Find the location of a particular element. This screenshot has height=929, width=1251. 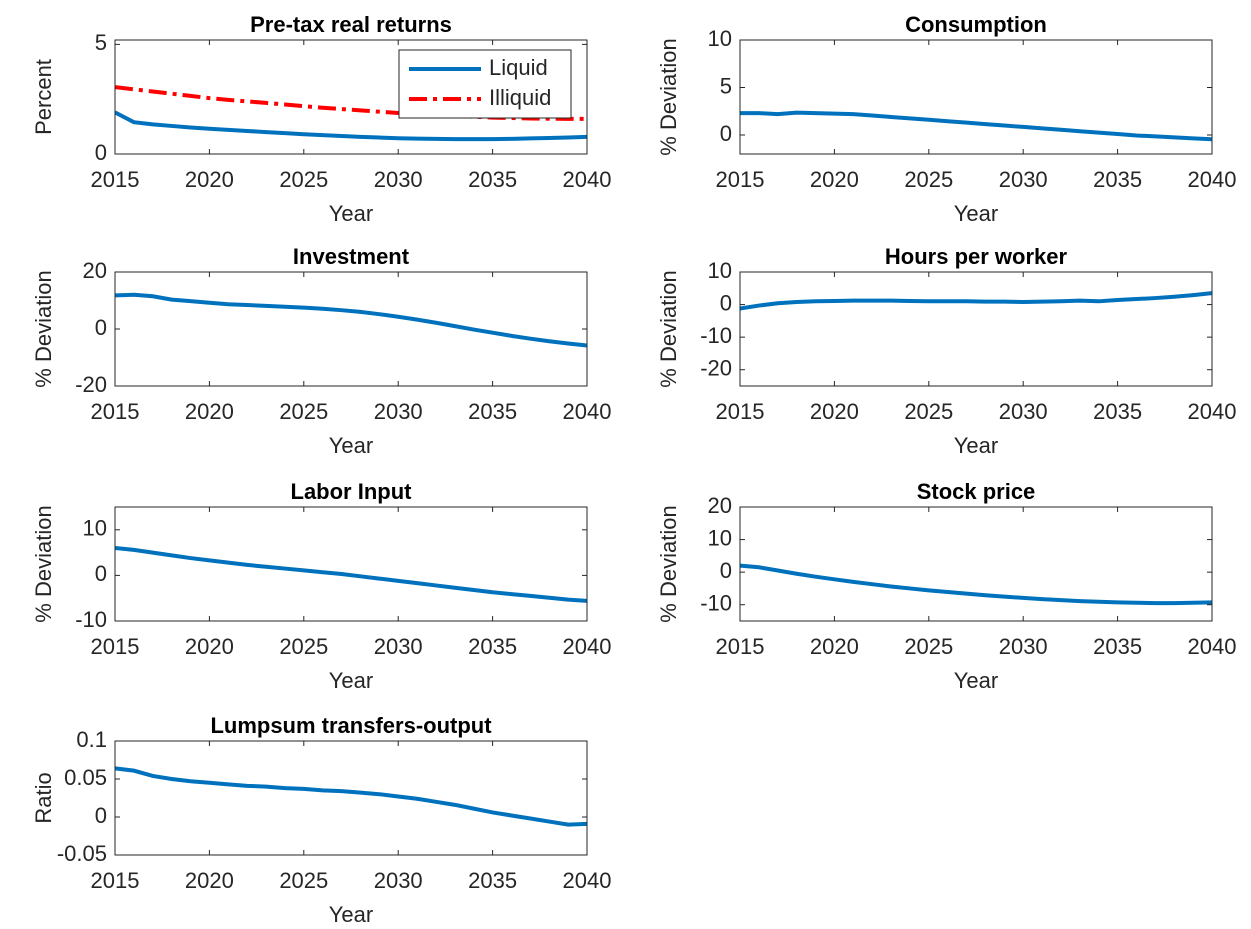

chart-title: Consumption is located at coordinates (976, 24).